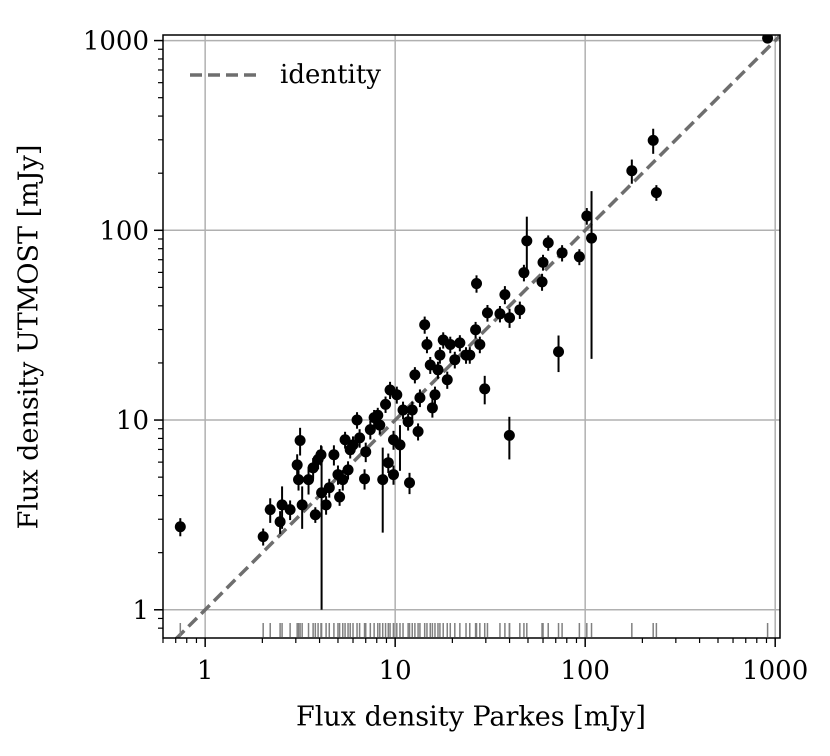 Image resolution: width=830 pixels, height=756 pixels. I want to click on x-tick-label: 100, so click(585, 671).